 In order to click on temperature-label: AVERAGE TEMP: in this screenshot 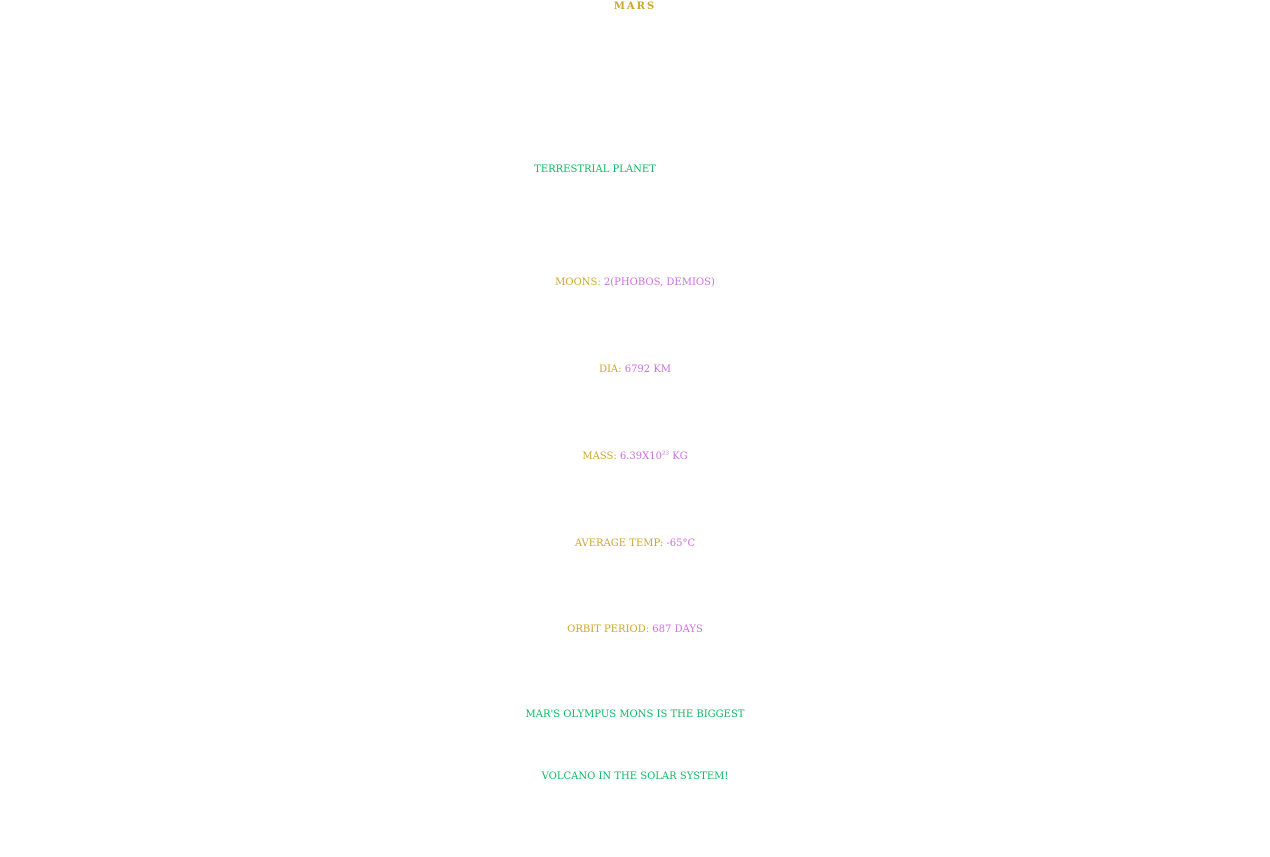, I will do `click(619, 543)`.